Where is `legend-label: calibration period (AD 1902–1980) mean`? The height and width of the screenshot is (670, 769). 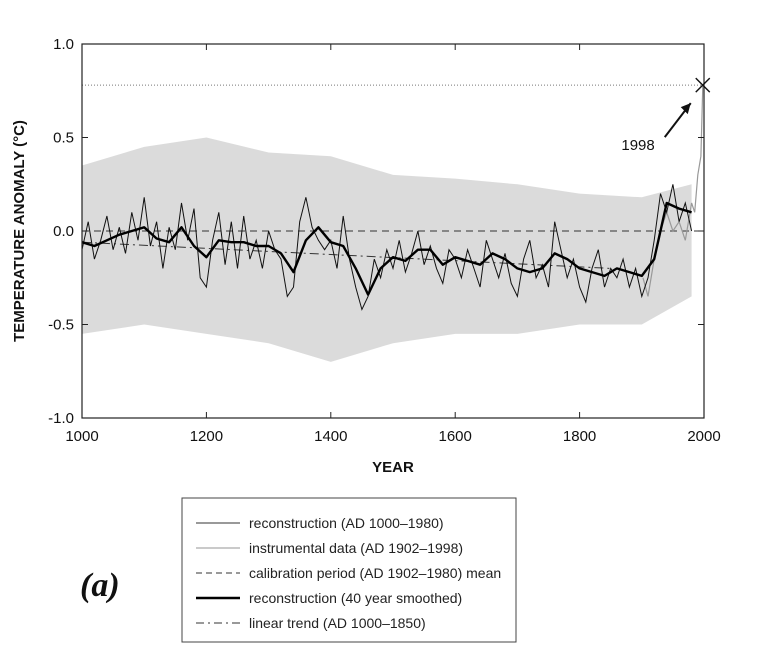
legend-label: calibration period (AD 1902–1980) mean is located at coordinates (375, 573).